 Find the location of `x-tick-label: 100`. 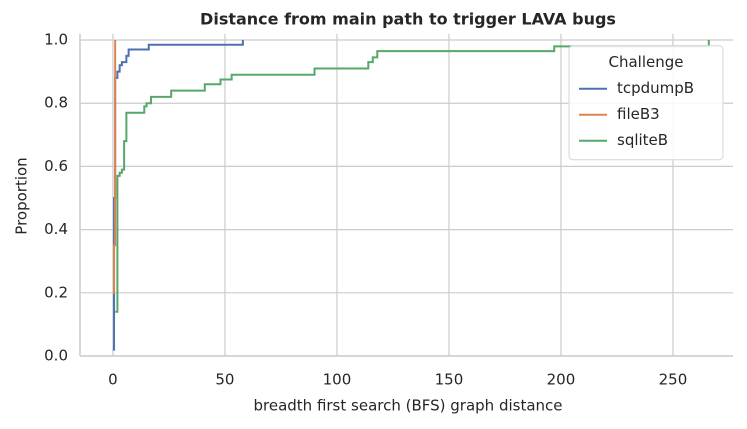

x-tick-label: 100 is located at coordinates (337, 380).